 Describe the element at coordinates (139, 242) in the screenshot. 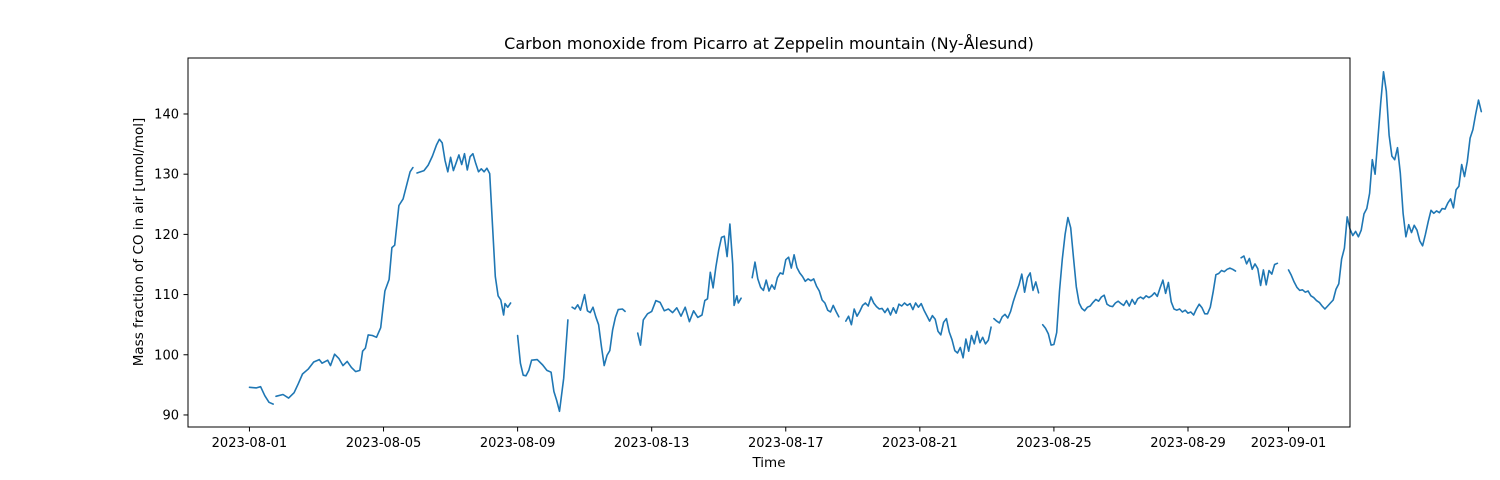

I see `y-axis-label: Mass fraction of CO in air [umol/mol]` at that location.